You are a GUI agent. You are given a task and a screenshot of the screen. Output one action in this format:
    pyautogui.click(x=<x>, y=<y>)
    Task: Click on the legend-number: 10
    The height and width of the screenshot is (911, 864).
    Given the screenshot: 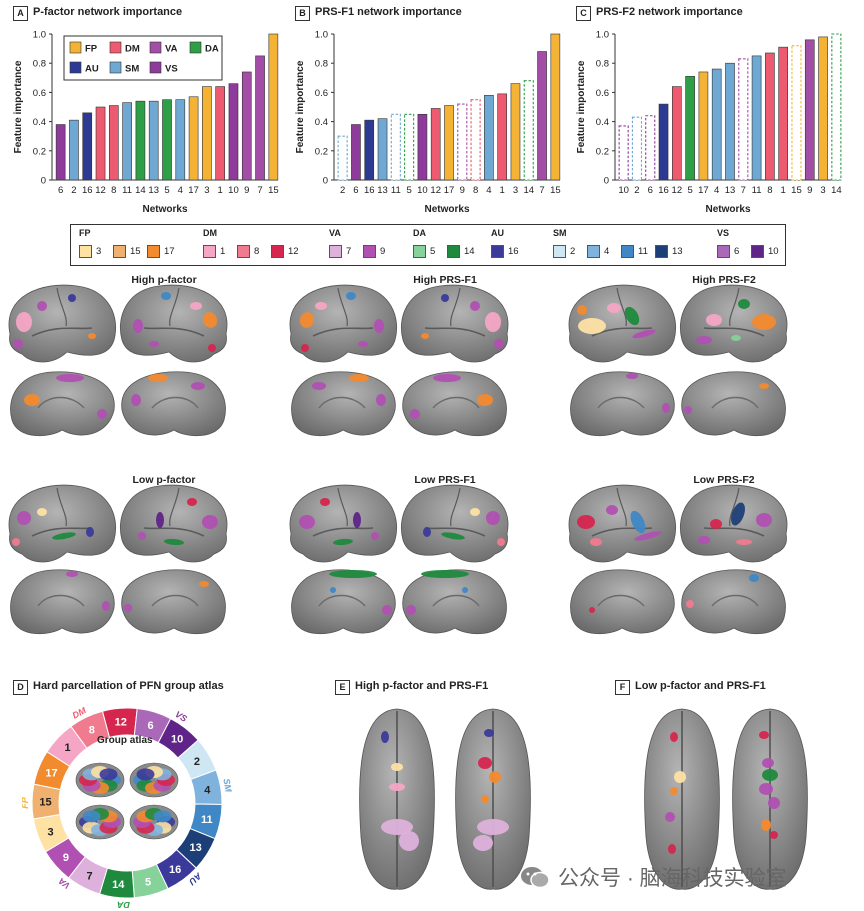 What is the action you would take?
    pyautogui.click(x=773, y=251)
    